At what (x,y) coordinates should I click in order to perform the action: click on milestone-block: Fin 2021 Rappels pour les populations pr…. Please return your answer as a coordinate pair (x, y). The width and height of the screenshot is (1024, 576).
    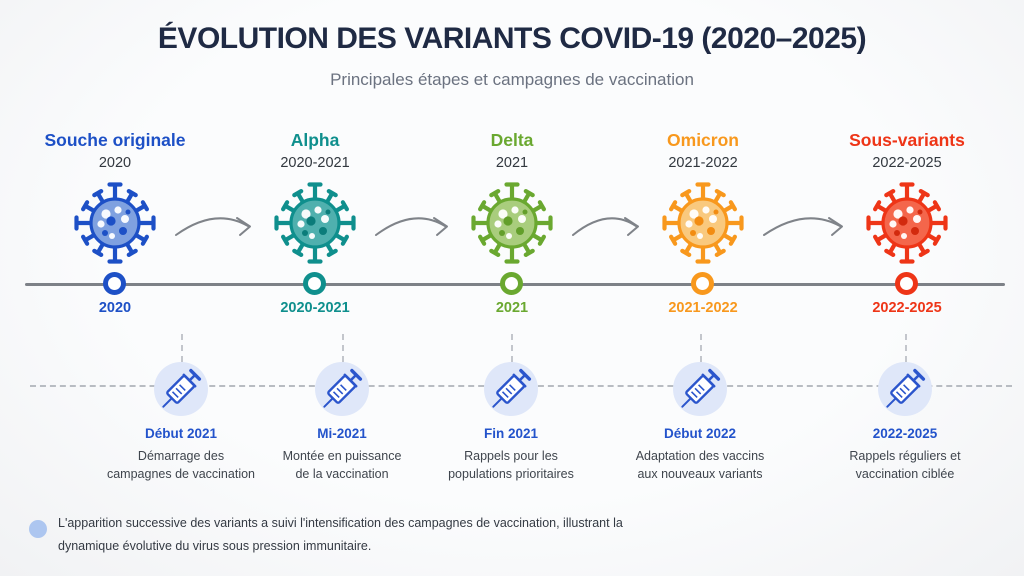
    Looking at the image, I should click on (511, 454).